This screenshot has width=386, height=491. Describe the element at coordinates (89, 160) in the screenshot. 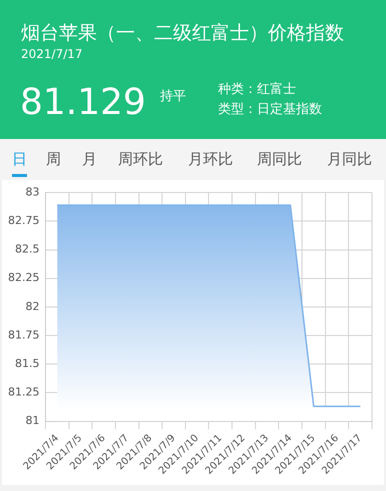

I see `text: 月` at that location.